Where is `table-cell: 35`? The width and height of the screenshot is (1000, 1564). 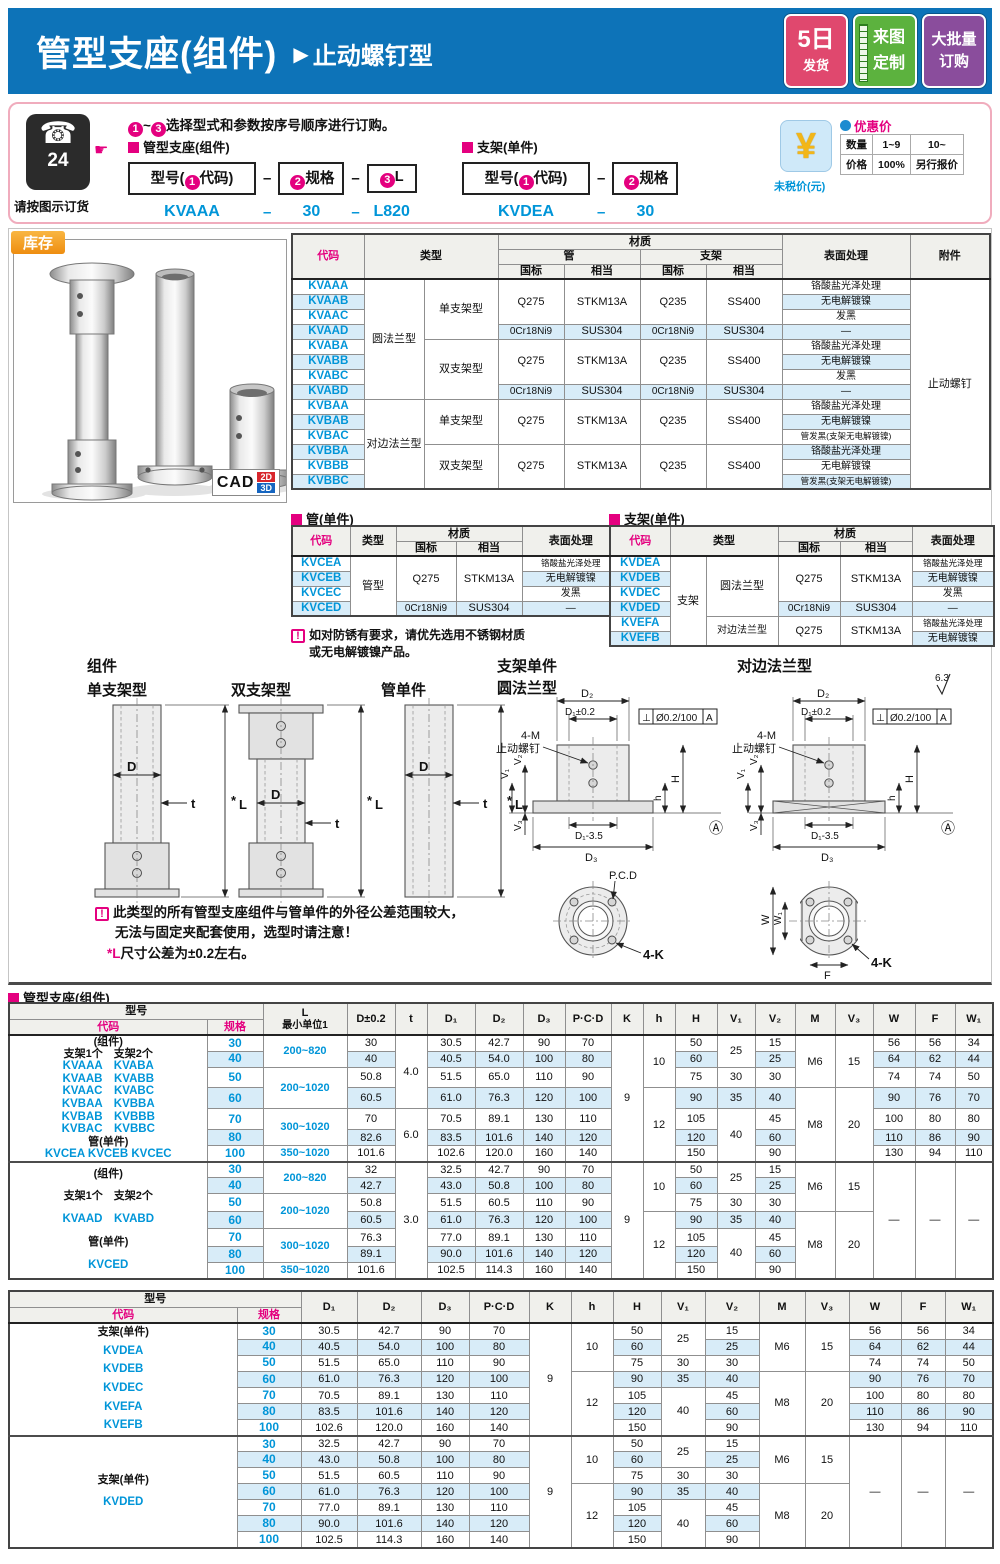 table-cell: 35 is located at coordinates (683, 1379).